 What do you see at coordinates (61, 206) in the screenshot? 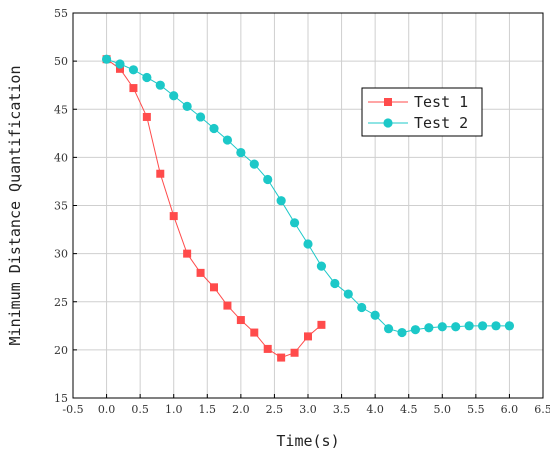
I see `y-tick-label: 35` at bounding box center [61, 206].